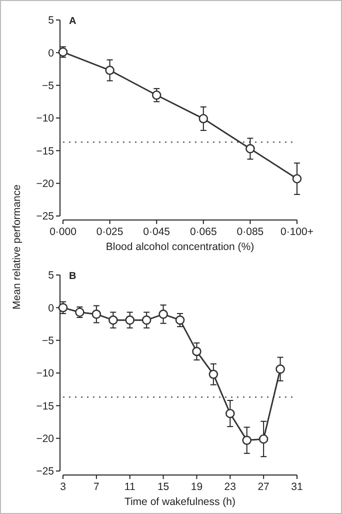  What do you see at coordinates (17, 247) in the screenshot?
I see `y-axis-title: Mean relative performance` at bounding box center [17, 247].